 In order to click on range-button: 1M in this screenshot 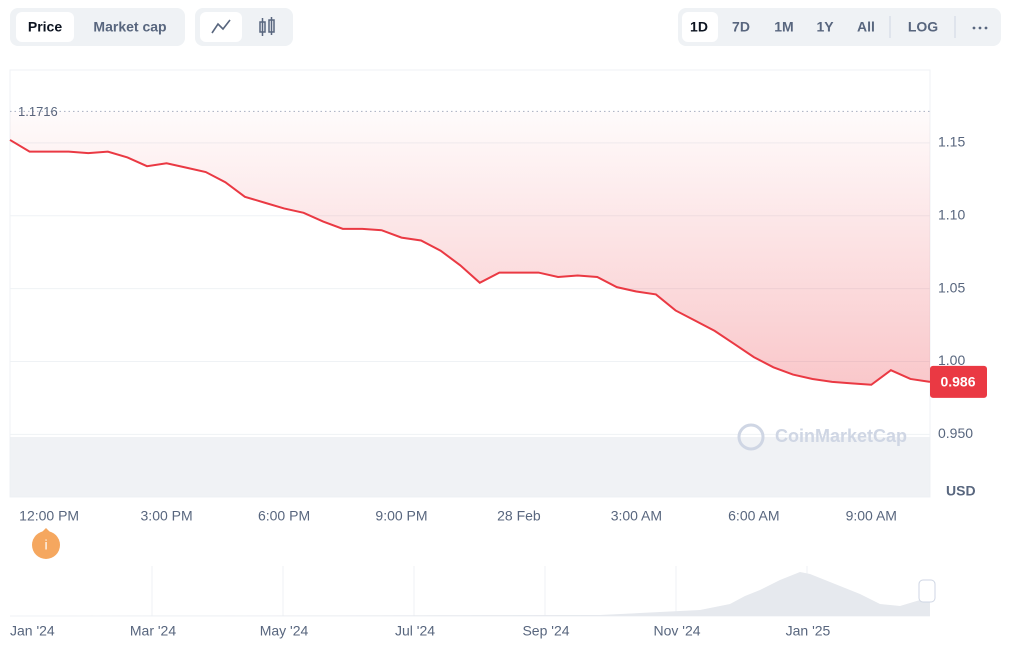, I will do `click(783, 27)`.